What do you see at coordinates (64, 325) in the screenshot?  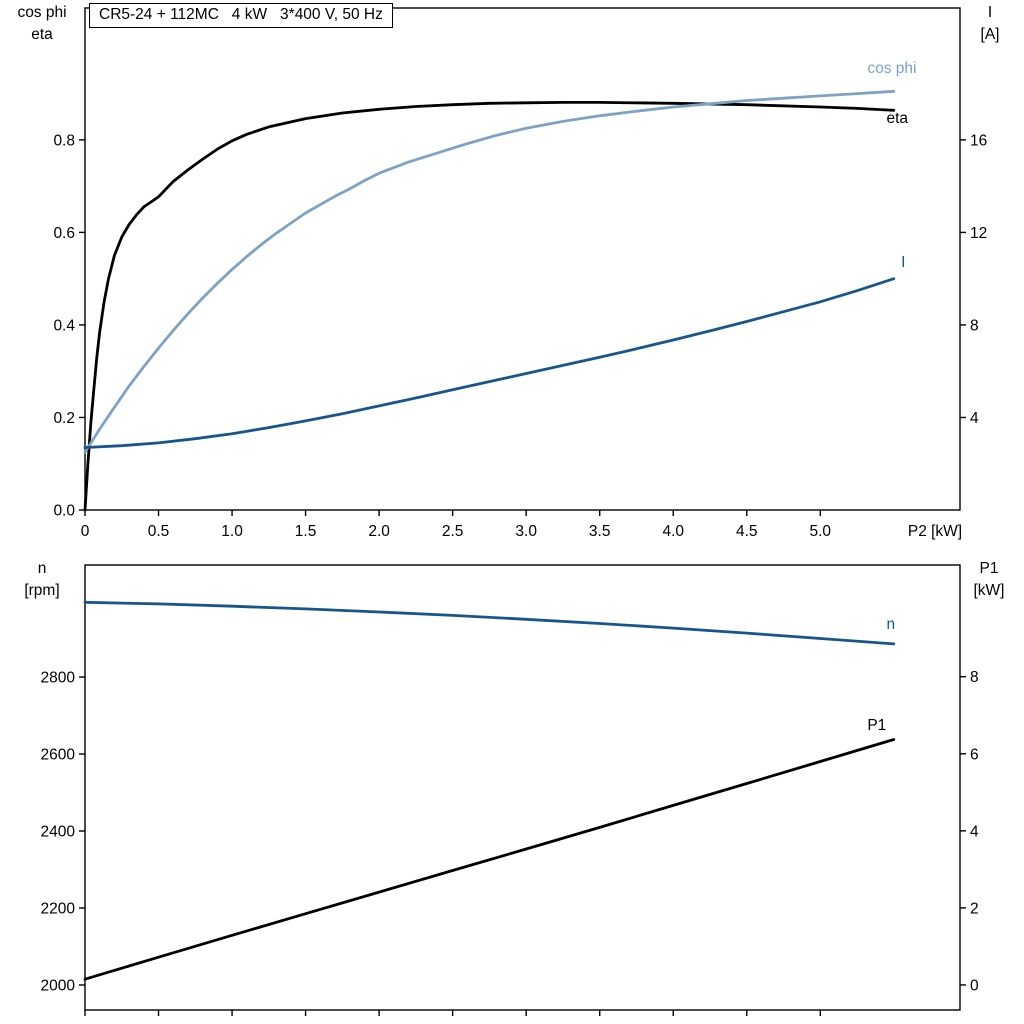 I see `left-tick-label: 0.4` at bounding box center [64, 325].